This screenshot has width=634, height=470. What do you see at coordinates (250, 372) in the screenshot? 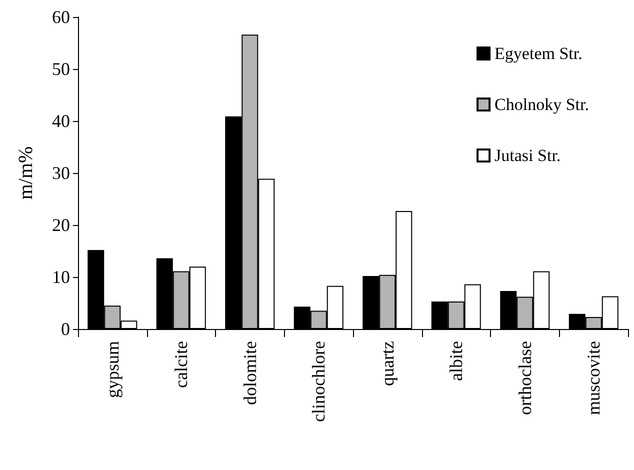
I see `x-tick-label: dolomite` at bounding box center [250, 372].